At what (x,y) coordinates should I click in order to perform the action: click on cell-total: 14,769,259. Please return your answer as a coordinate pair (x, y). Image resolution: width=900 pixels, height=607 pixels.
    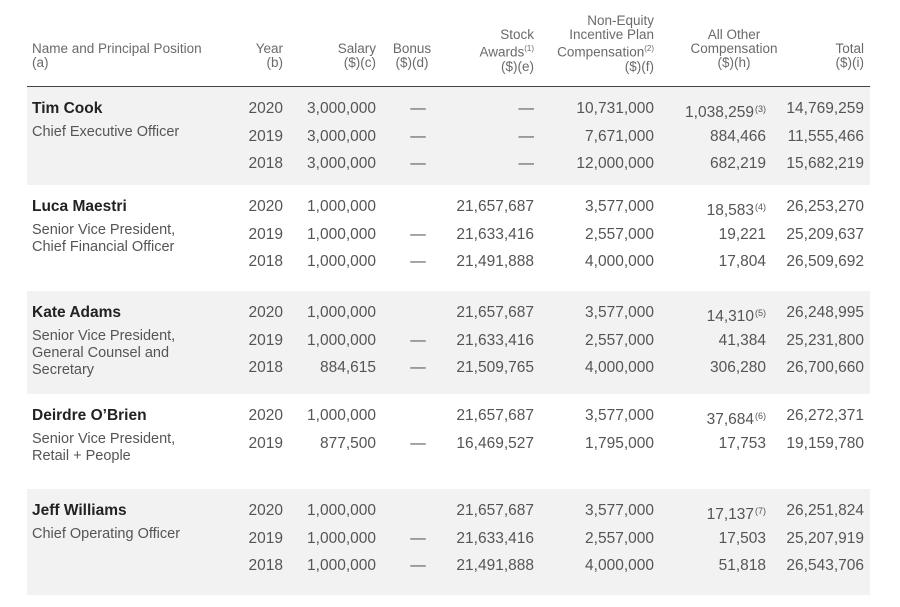
    Looking at the image, I should click on (825, 109).